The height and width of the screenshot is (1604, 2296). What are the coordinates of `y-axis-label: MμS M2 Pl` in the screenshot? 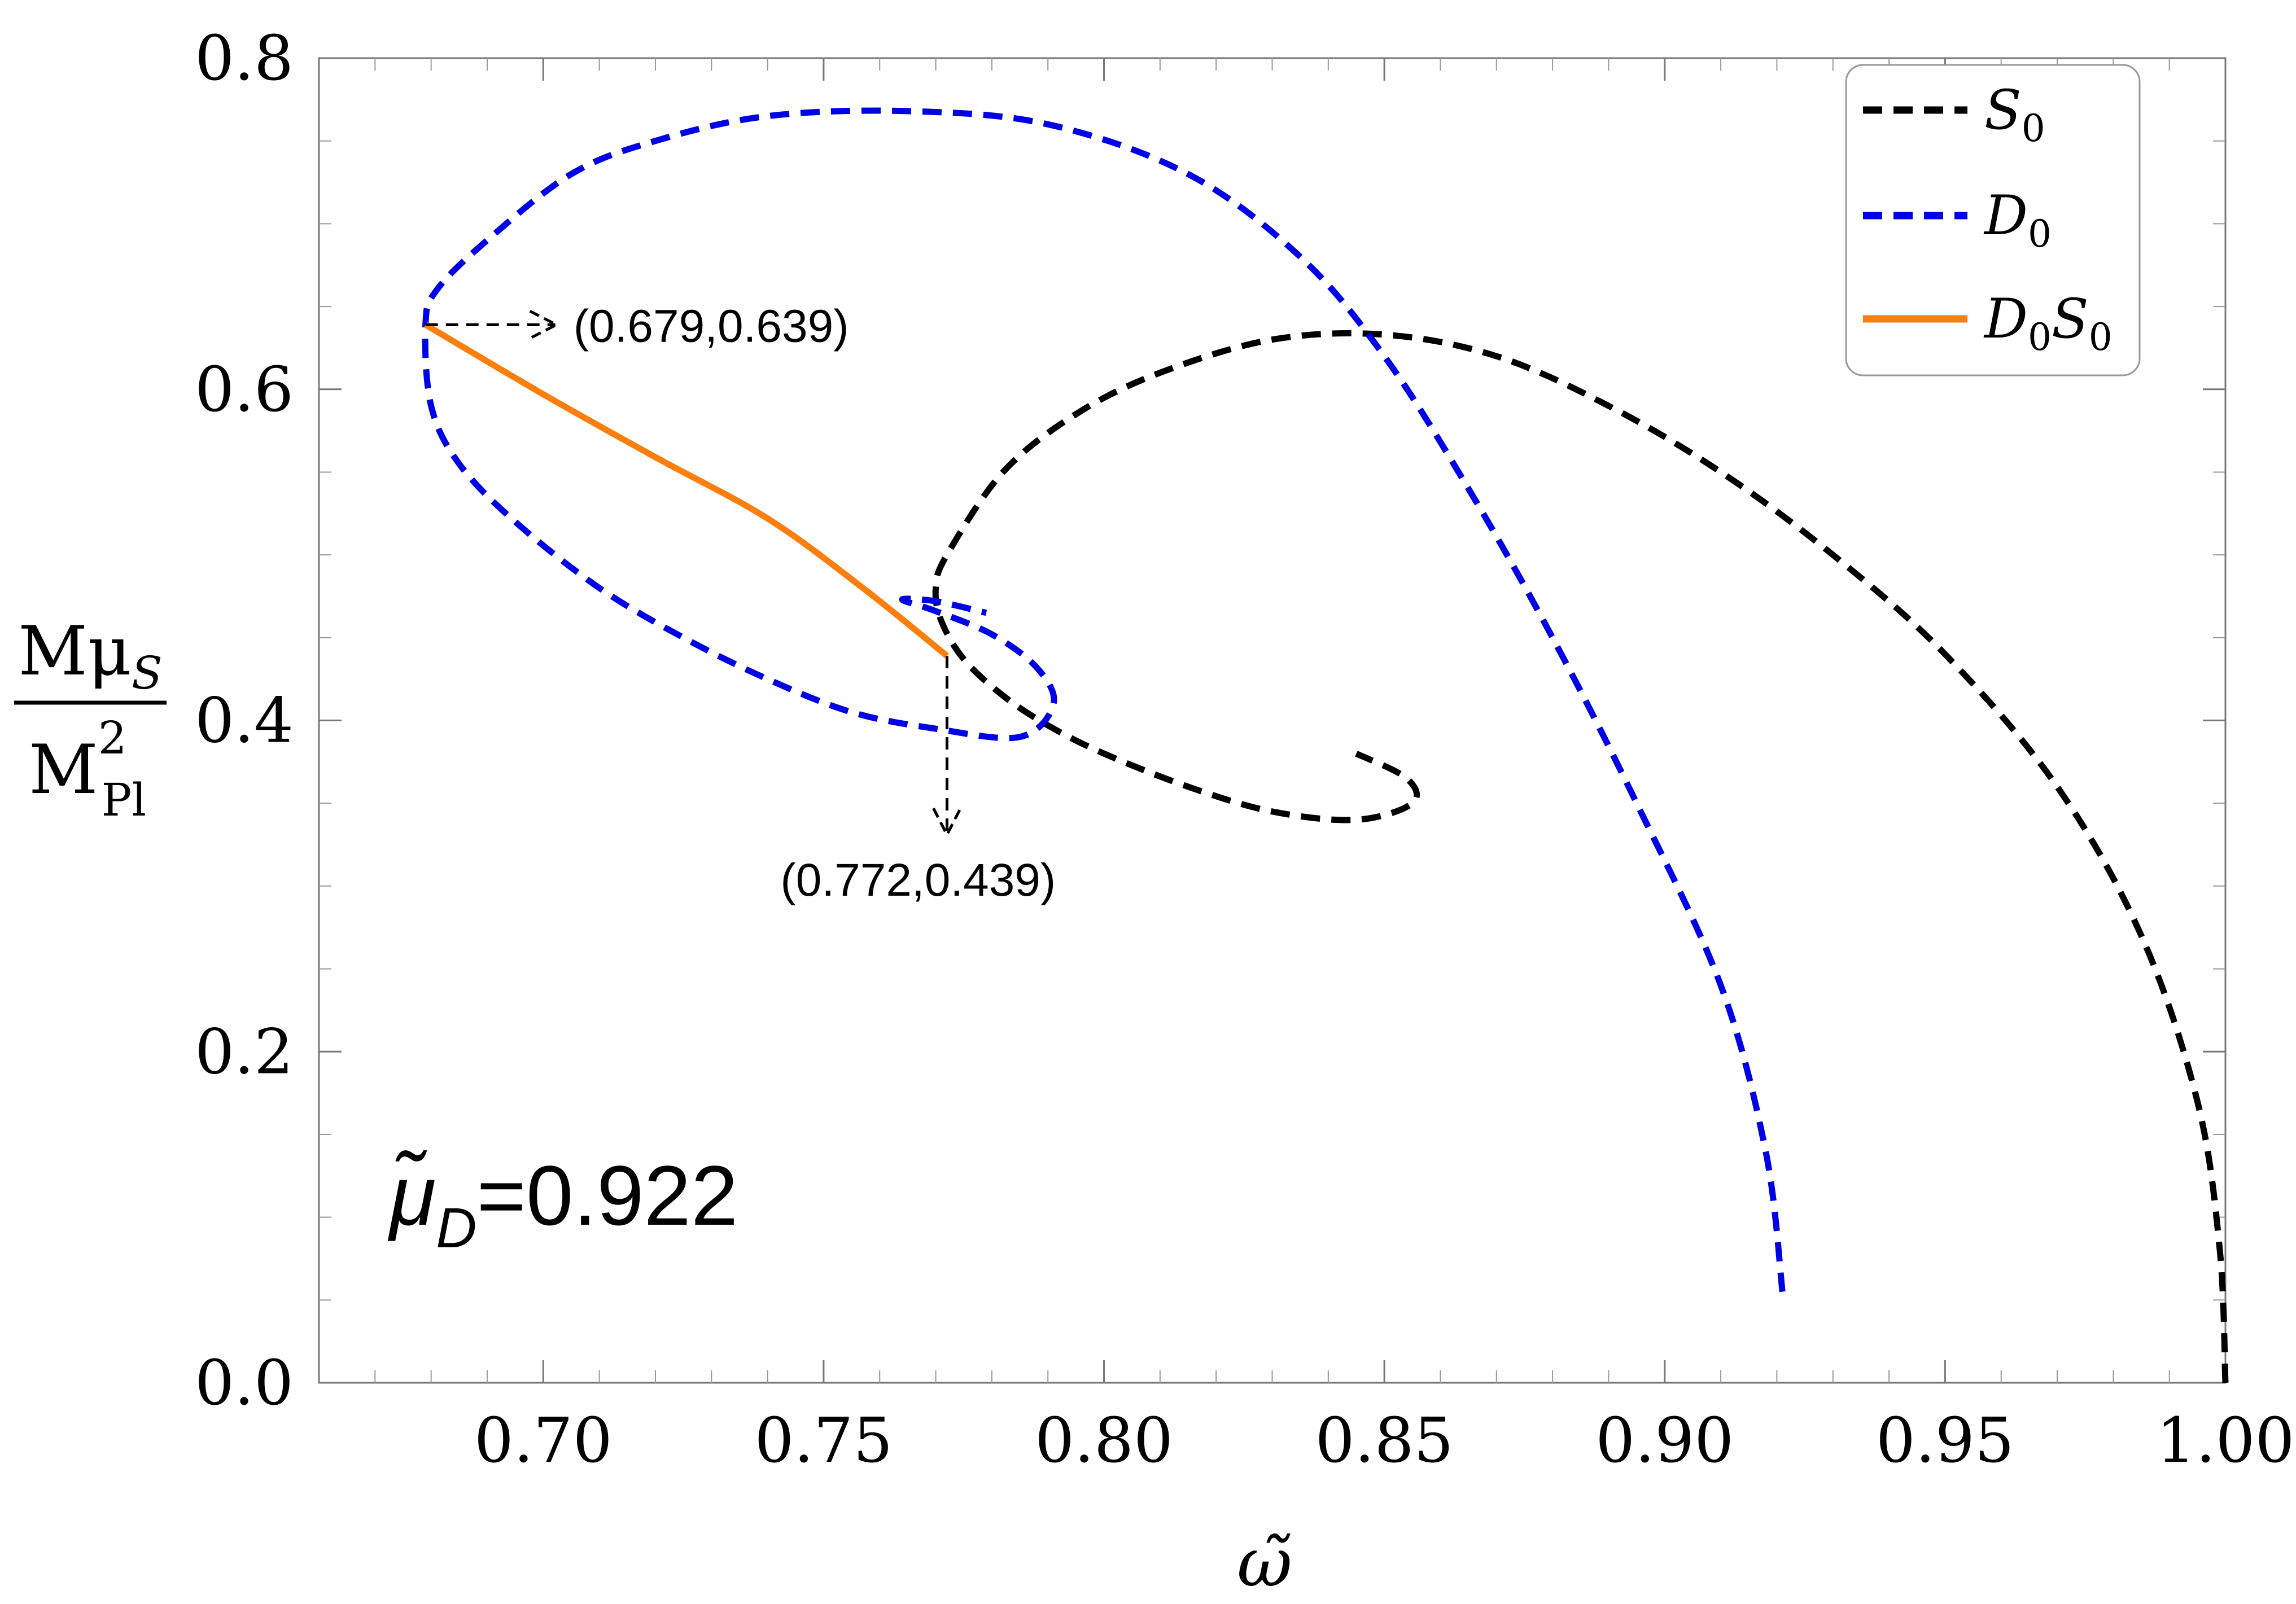 It's located at (90, 719).